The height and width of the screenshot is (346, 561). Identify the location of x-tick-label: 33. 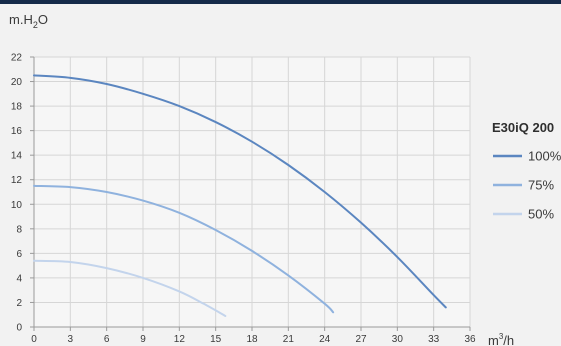
(434, 339).